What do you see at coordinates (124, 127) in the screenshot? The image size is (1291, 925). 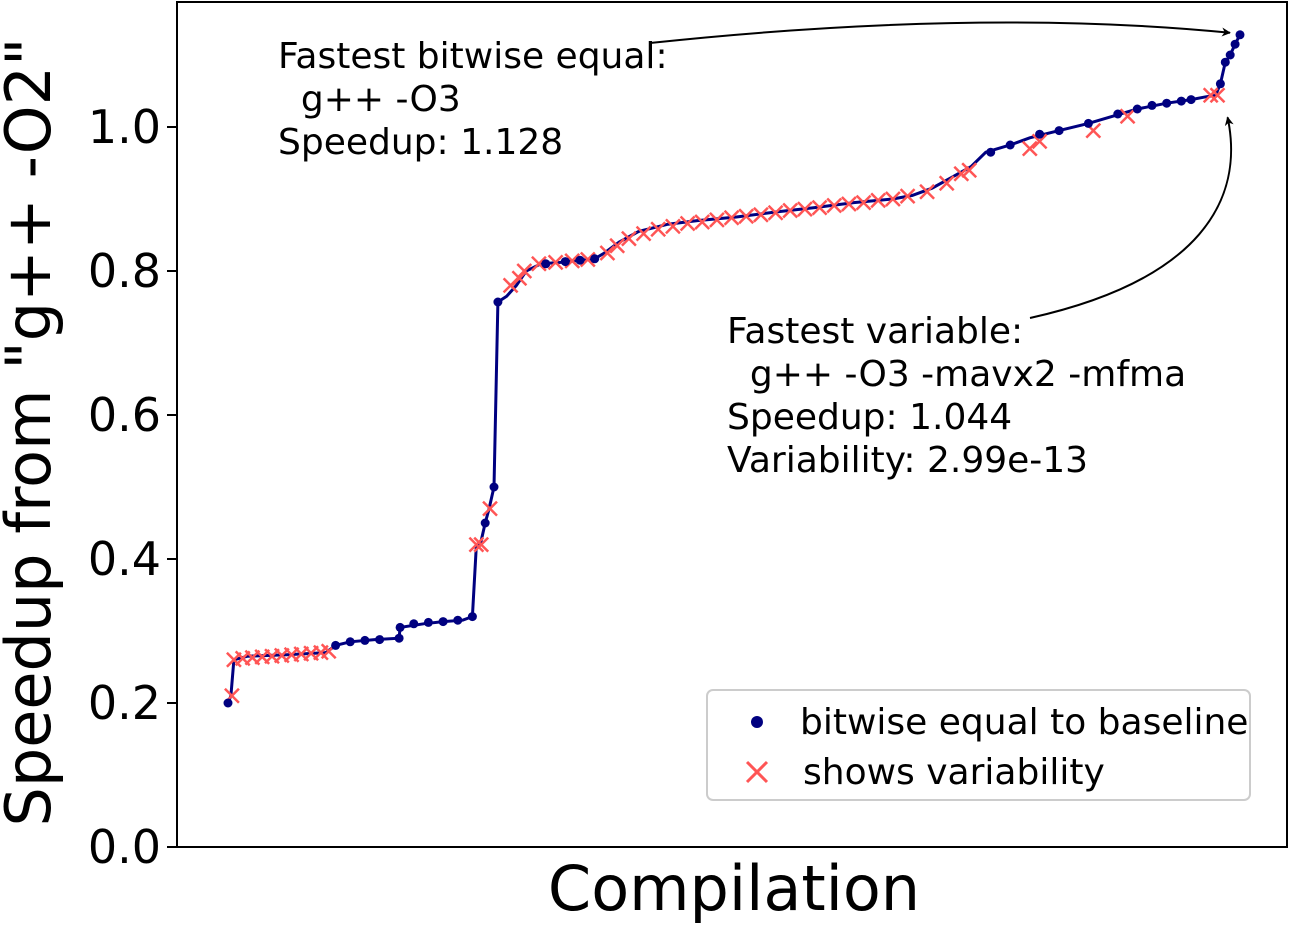 I see `y-tick-label-5: 1.0` at bounding box center [124, 127].